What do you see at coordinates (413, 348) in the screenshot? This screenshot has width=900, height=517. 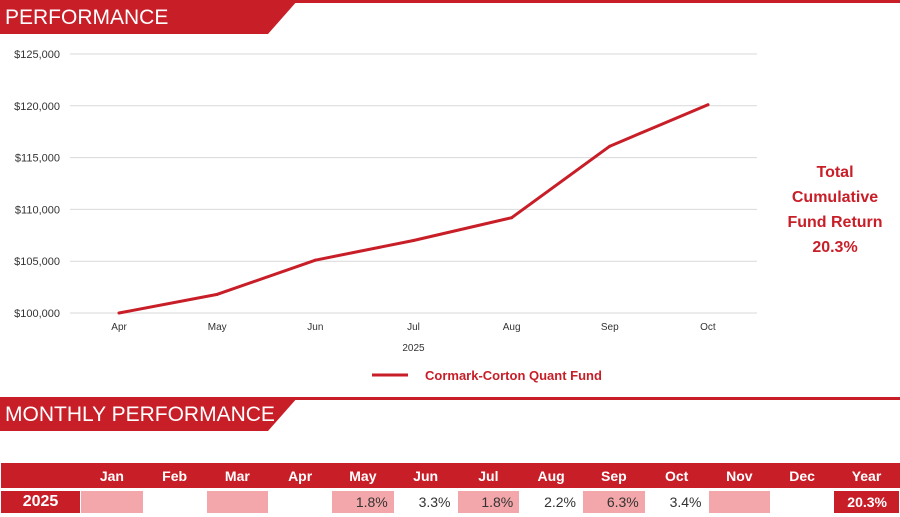 I see `x-group-label: 2025` at bounding box center [413, 348].